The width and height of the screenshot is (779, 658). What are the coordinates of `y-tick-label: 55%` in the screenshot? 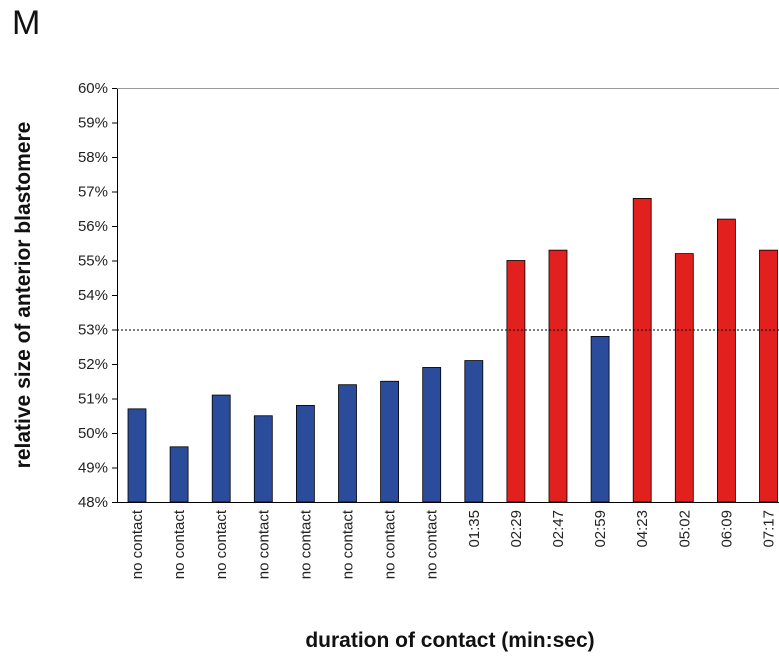 It's located at (93, 261).